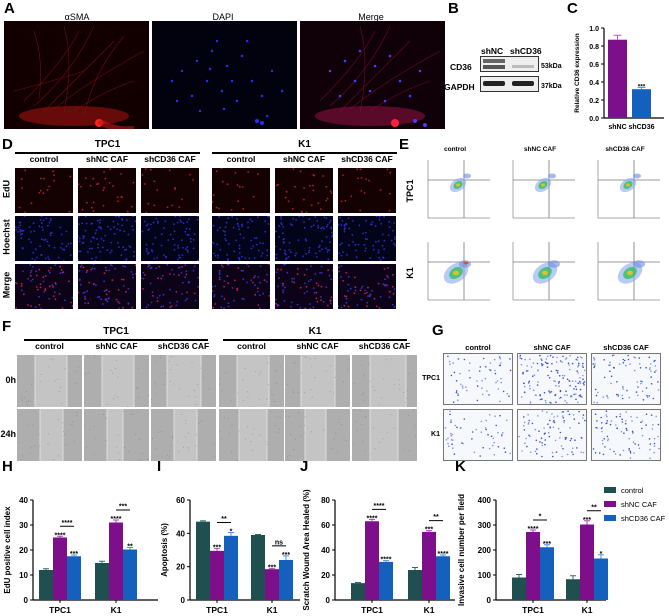 Image resolution: width=669 pixels, height=616 pixels. I want to click on svg-text: 60, so click(325, 525).